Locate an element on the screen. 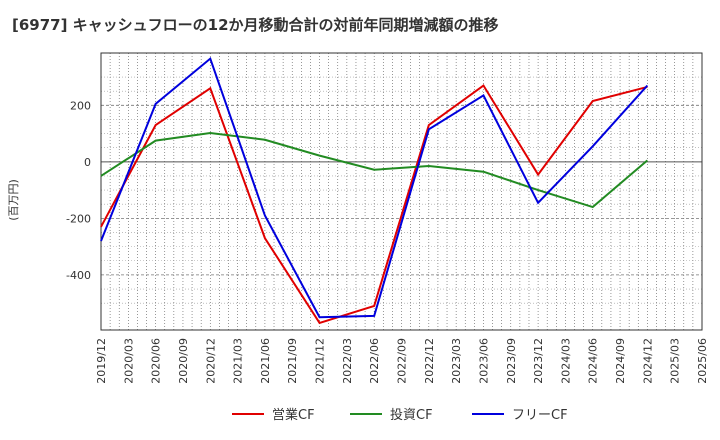  x-tick-label: 2024/03 is located at coordinates (565, 361).